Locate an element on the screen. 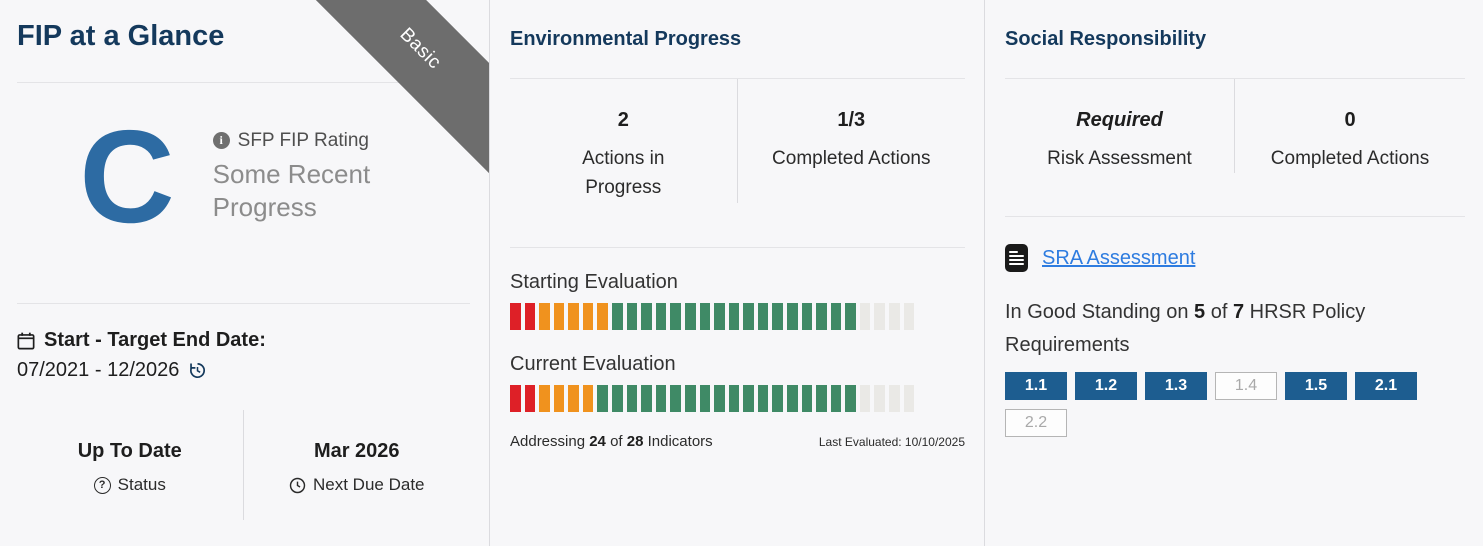 This screenshot has height=546, width=1483. page-title: FIP at a Glance is located at coordinates (121, 36).